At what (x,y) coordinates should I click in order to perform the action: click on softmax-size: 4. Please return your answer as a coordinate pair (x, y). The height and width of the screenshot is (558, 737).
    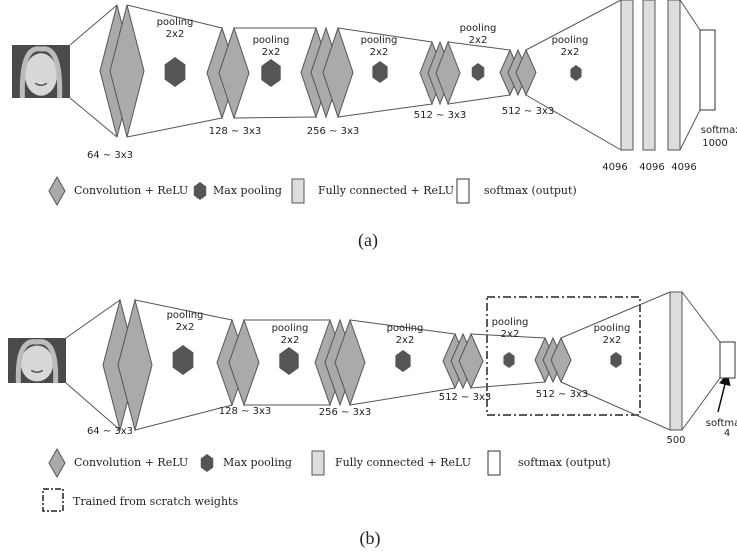
    Looking at the image, I should click on (727, 433).